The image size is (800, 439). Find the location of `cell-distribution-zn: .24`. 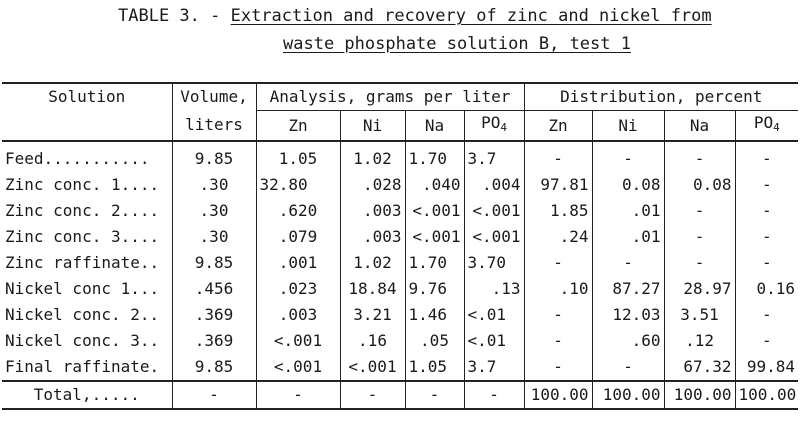

cell-distribution-zn: .24 is located at coordinates (558, 237).